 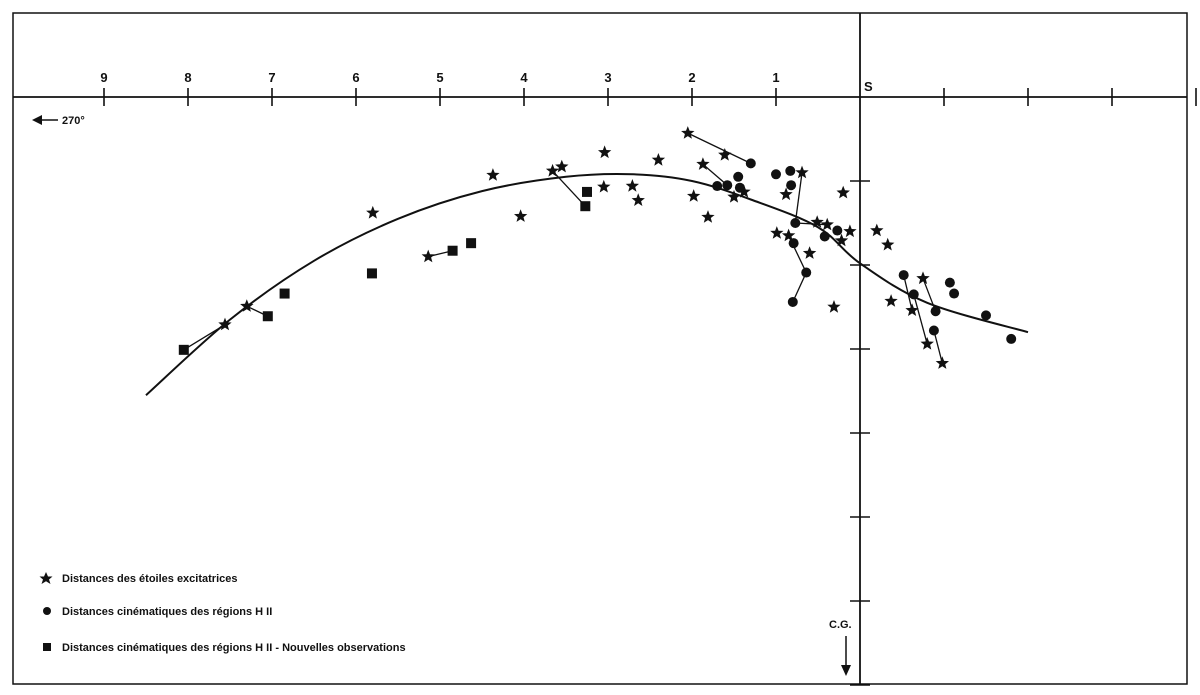 What do you see at coordinates (691, 77) in the screenshot?
I see `x-tick-label: 2` at bounding box center [691, 77].